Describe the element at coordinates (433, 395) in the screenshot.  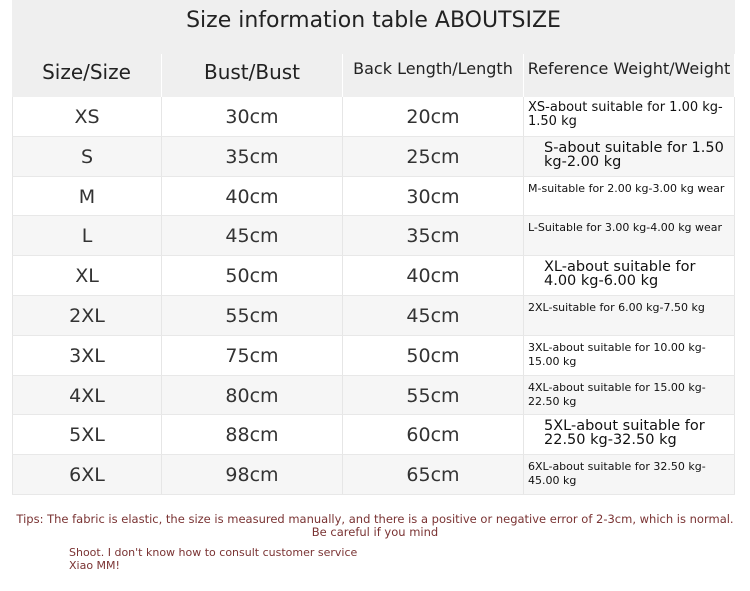
I see `length-cell: 55cm` at that location.